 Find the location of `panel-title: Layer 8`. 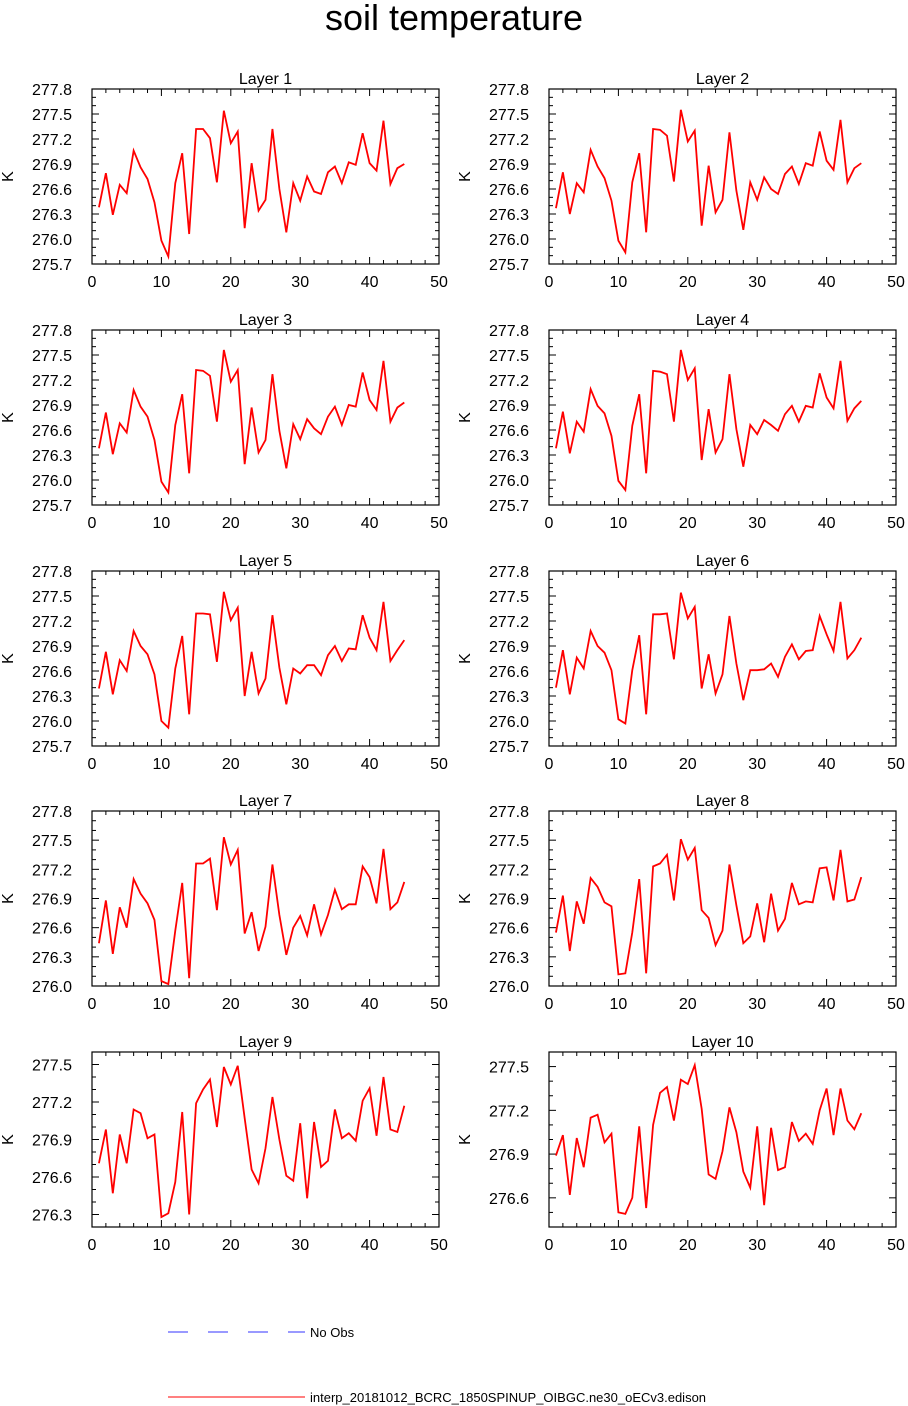

panel-title: Layer 8 is located at coordinates (722, 801).